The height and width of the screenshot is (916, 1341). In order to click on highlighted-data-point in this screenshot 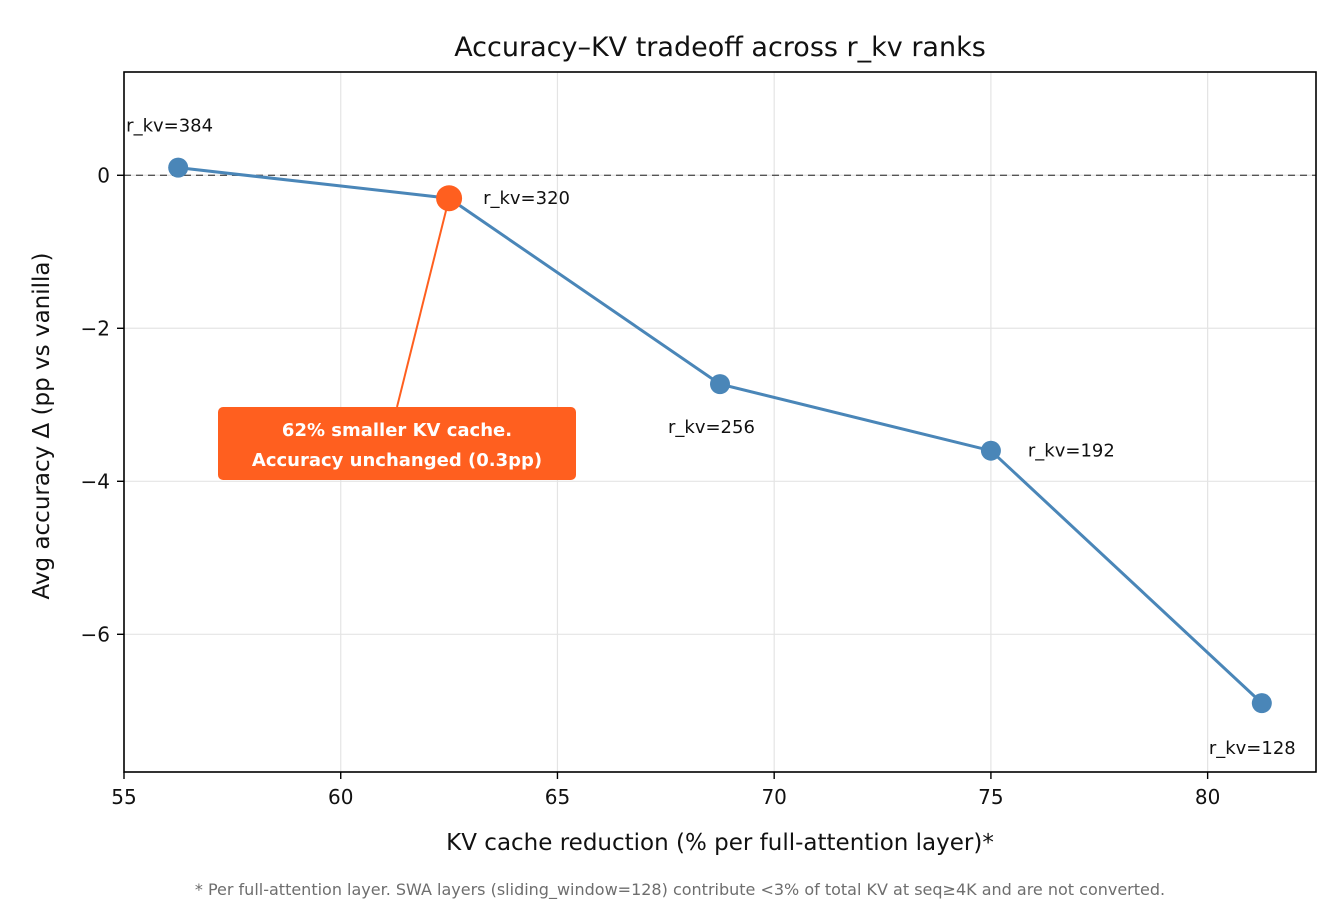, I will do `click(449, 198)`.